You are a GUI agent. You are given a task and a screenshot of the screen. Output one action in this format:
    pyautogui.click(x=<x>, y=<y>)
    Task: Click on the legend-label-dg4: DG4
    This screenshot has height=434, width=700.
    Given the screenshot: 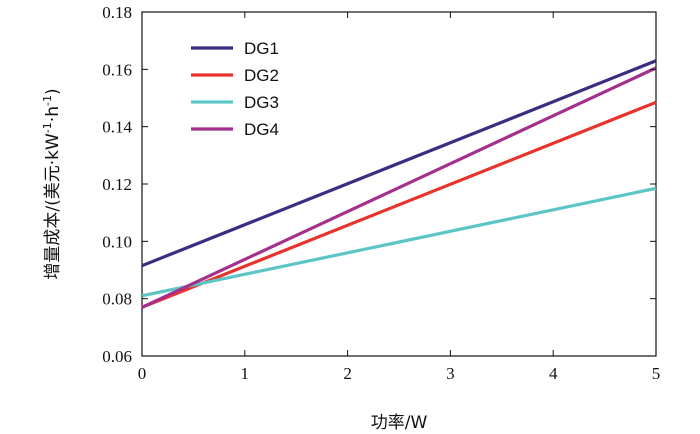 What is the action you would take?
    pyautogui.click(x=261, y=129)
    